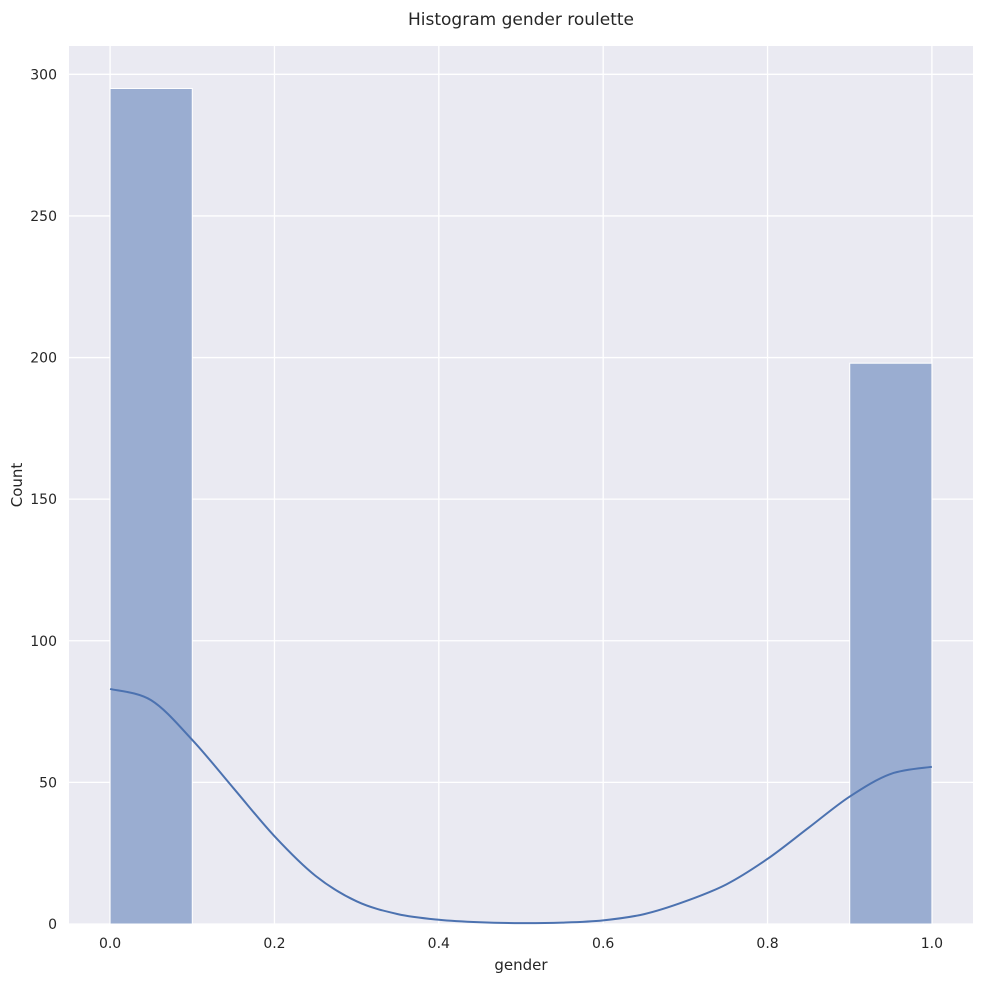 The height and width of the screenshot is (982, 984). I want to click on x-tick-label: 1.0, so click(932, 944).